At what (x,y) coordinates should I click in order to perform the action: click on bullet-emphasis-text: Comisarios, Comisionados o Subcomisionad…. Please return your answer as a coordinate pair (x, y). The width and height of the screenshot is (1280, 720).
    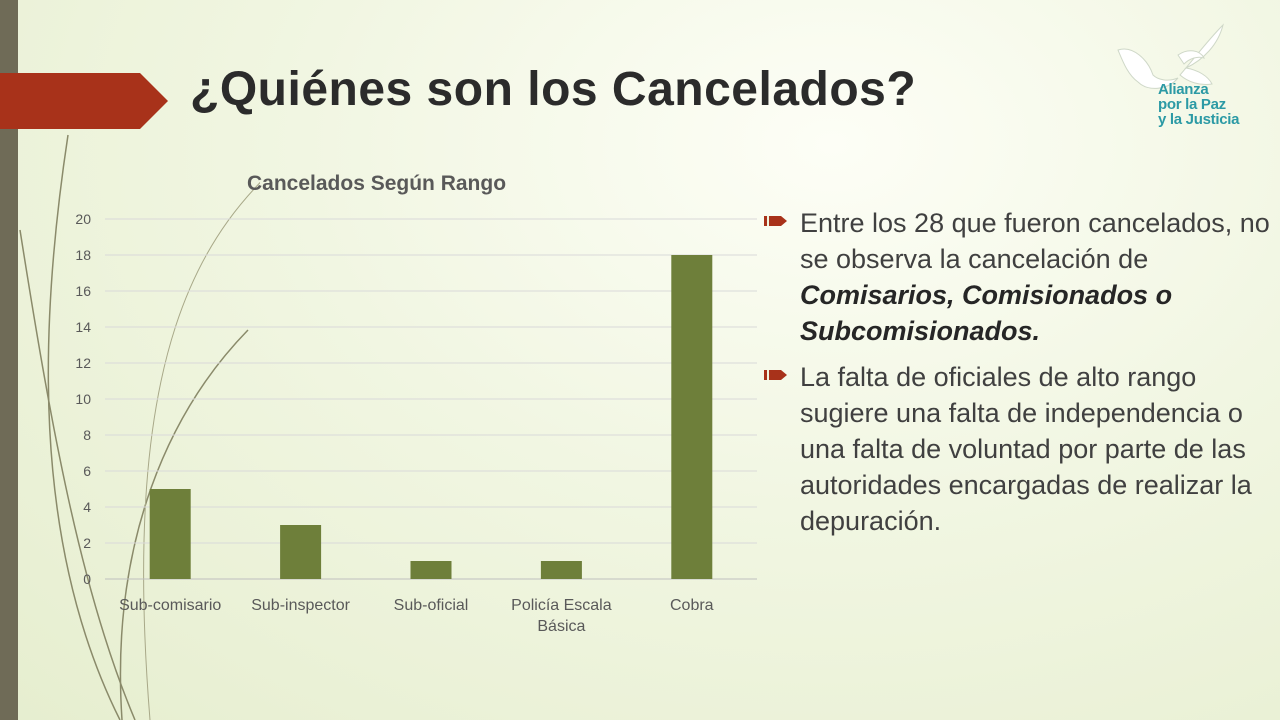
    Looking at the image, I should click on (986, 313).